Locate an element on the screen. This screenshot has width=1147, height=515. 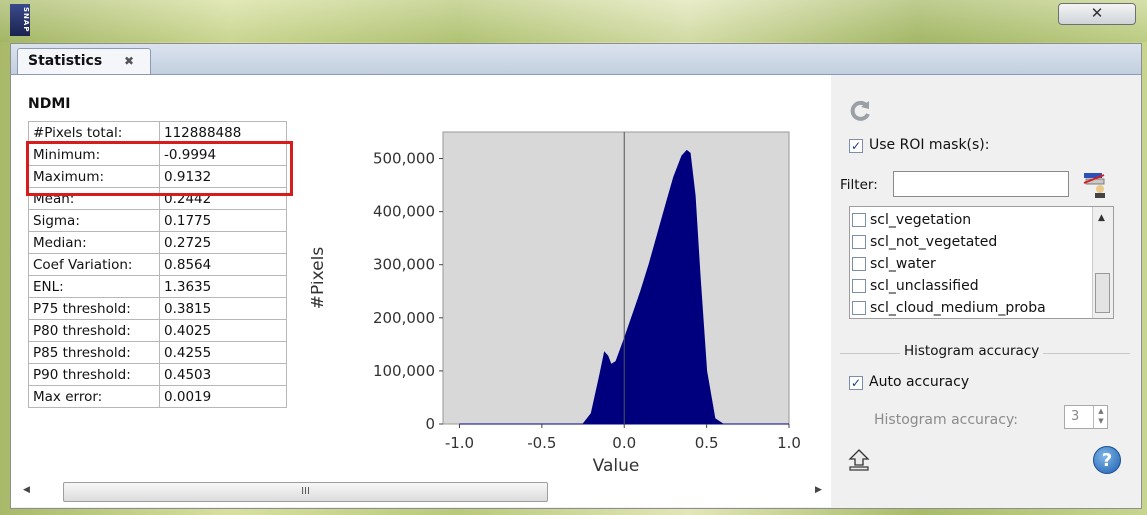
stats-row: ENL: 1.3635 is located at coordinates (157, 286).